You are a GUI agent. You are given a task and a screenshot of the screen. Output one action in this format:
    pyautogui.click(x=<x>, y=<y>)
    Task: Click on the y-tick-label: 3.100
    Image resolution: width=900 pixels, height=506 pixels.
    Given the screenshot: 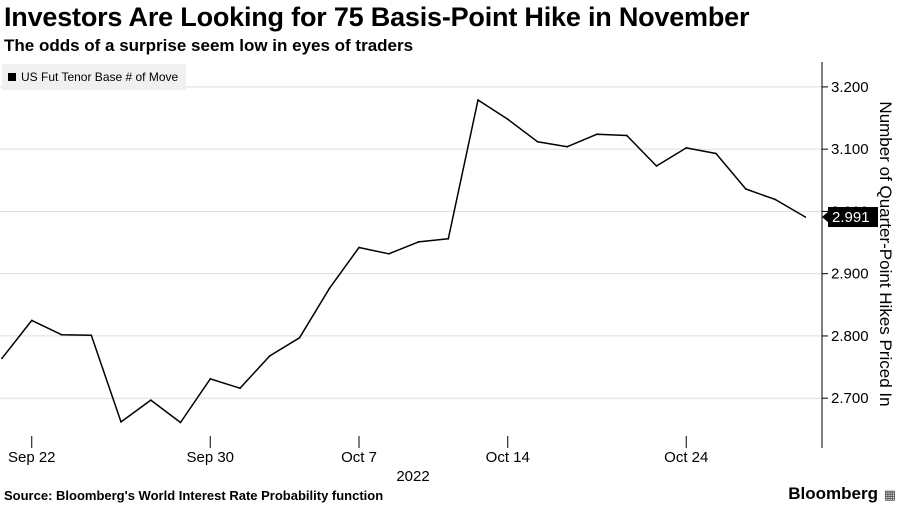 What is the action you would take?
    pyautogui.click(x=850, y=149)
    